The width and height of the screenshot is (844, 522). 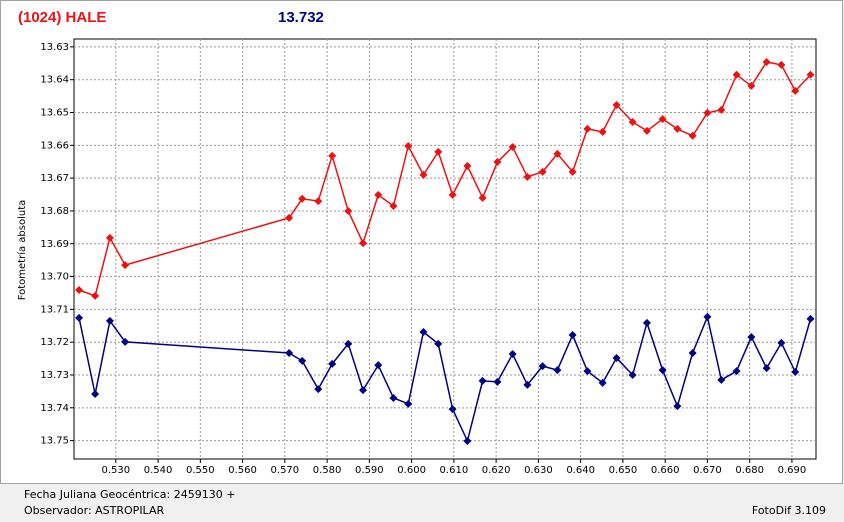 What do you see at coordinates (54, 80) in the screenshot?
I see `y-tick-label: 13.64` at bounding box center [54, 80].